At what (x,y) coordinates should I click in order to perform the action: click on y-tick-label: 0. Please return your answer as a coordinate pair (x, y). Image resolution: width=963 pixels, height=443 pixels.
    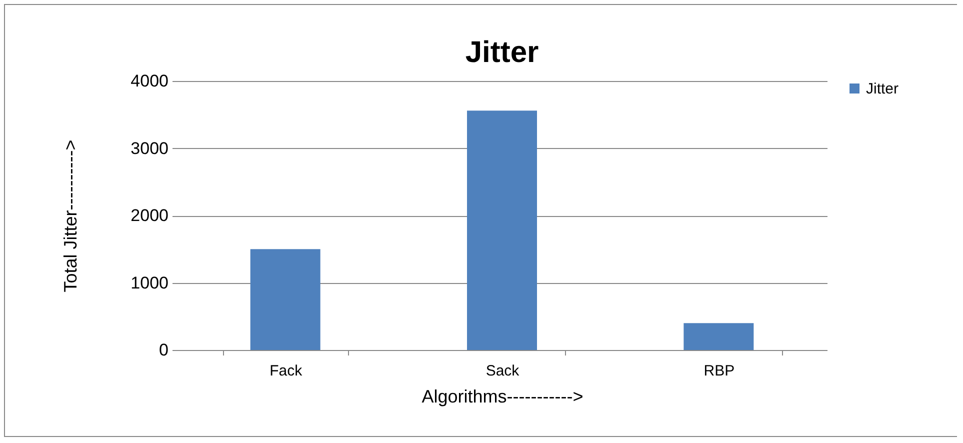
    Looking at the image, I should click on (163, 350).